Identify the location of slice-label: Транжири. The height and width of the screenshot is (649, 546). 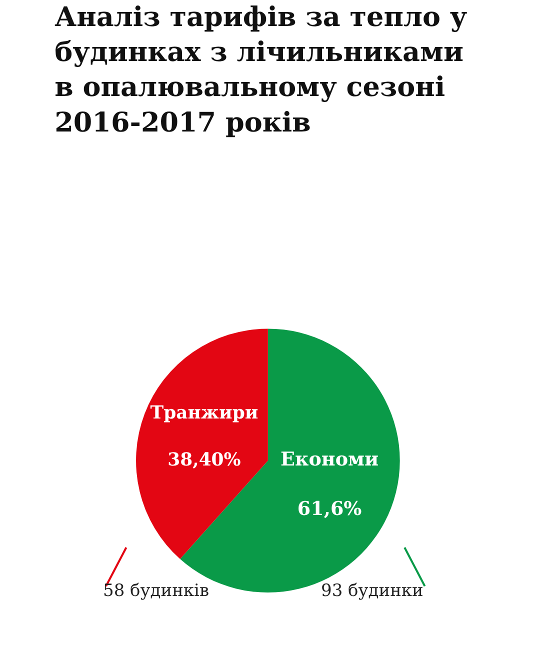
(204, 413).